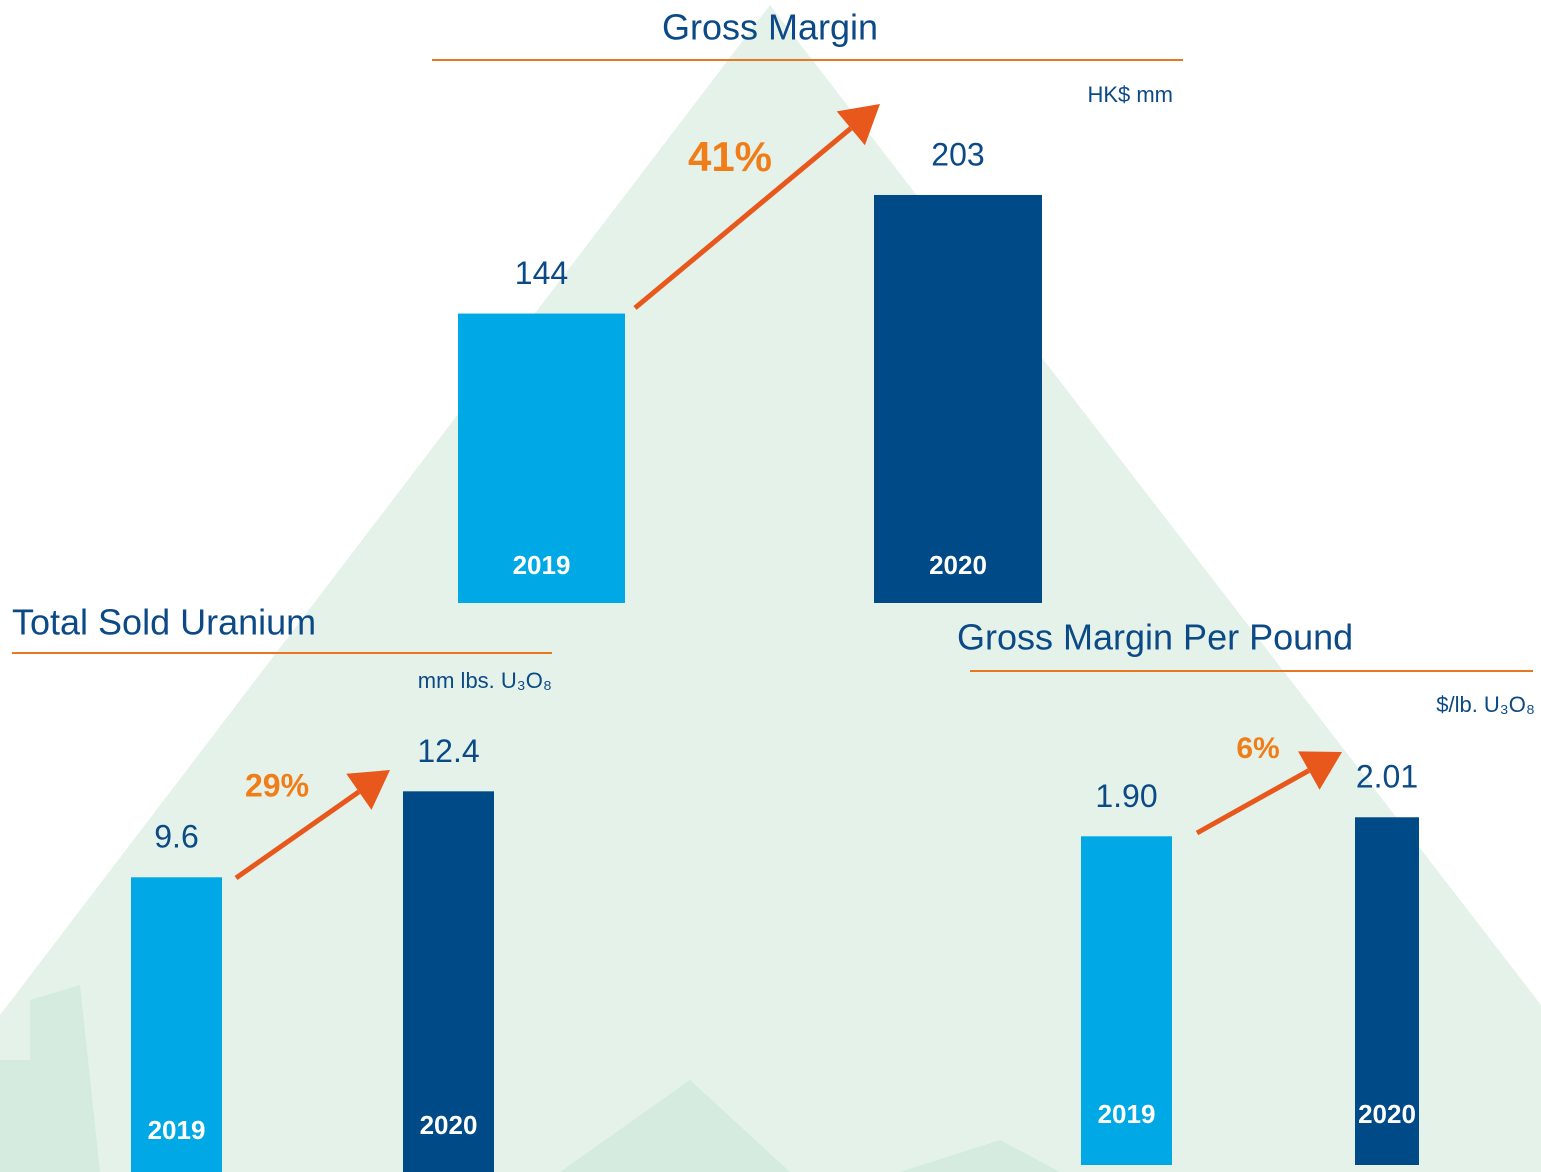 The image size is (1541, 1172). I want to click on growth-label: 29%, so click(277, 785).